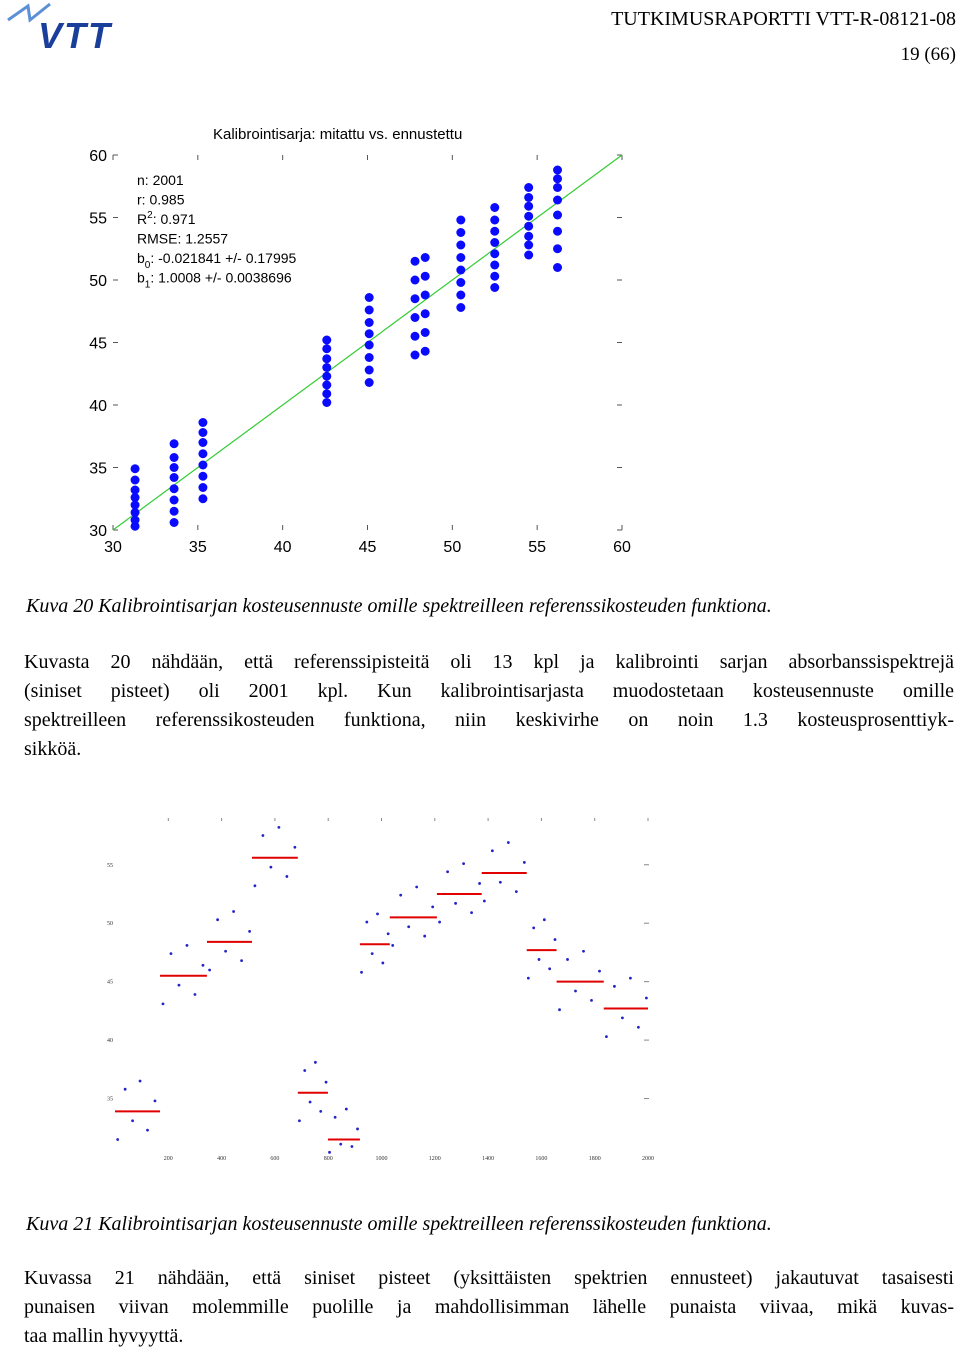  Describe the element at coordinates (110, 1100) in the screenshot. I see `y-tick-label: 35` at that location.